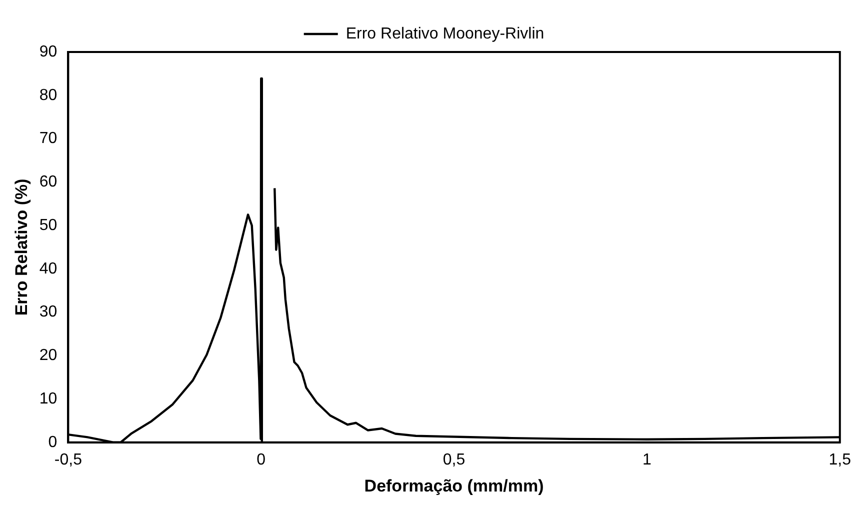  Describe the element at coordinates (48, 399) in the screenshot. I see `y-tick-label: 10` at that location.